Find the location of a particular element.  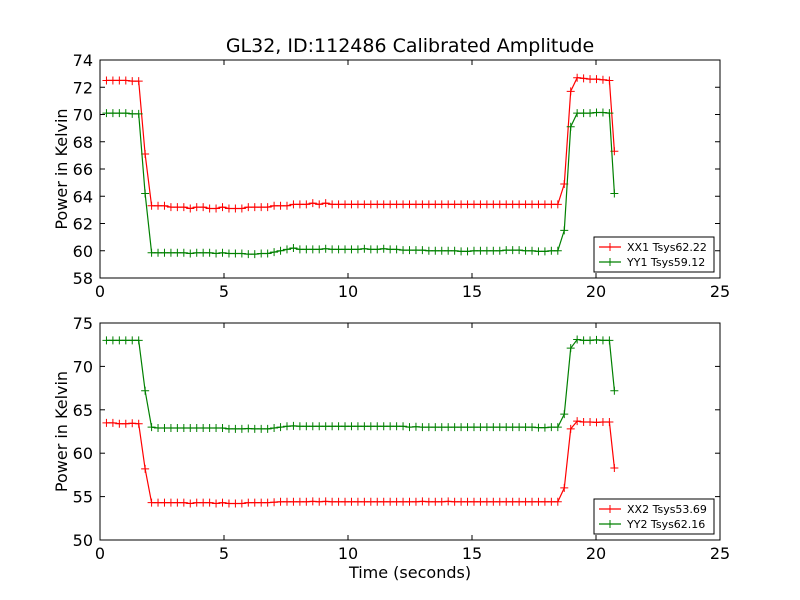

panel1-y-tick-label: 70 is located at coordinates (83, 115).